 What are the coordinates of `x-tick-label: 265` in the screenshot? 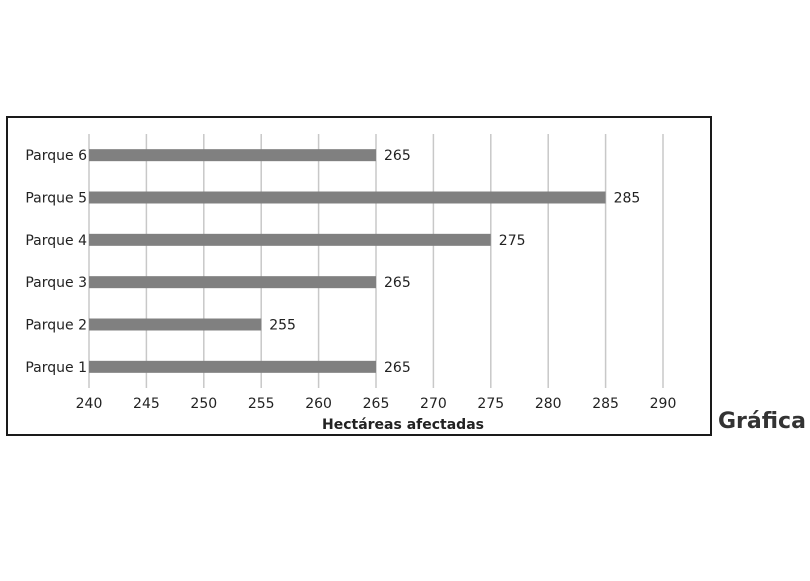 It's located at (376, 404).